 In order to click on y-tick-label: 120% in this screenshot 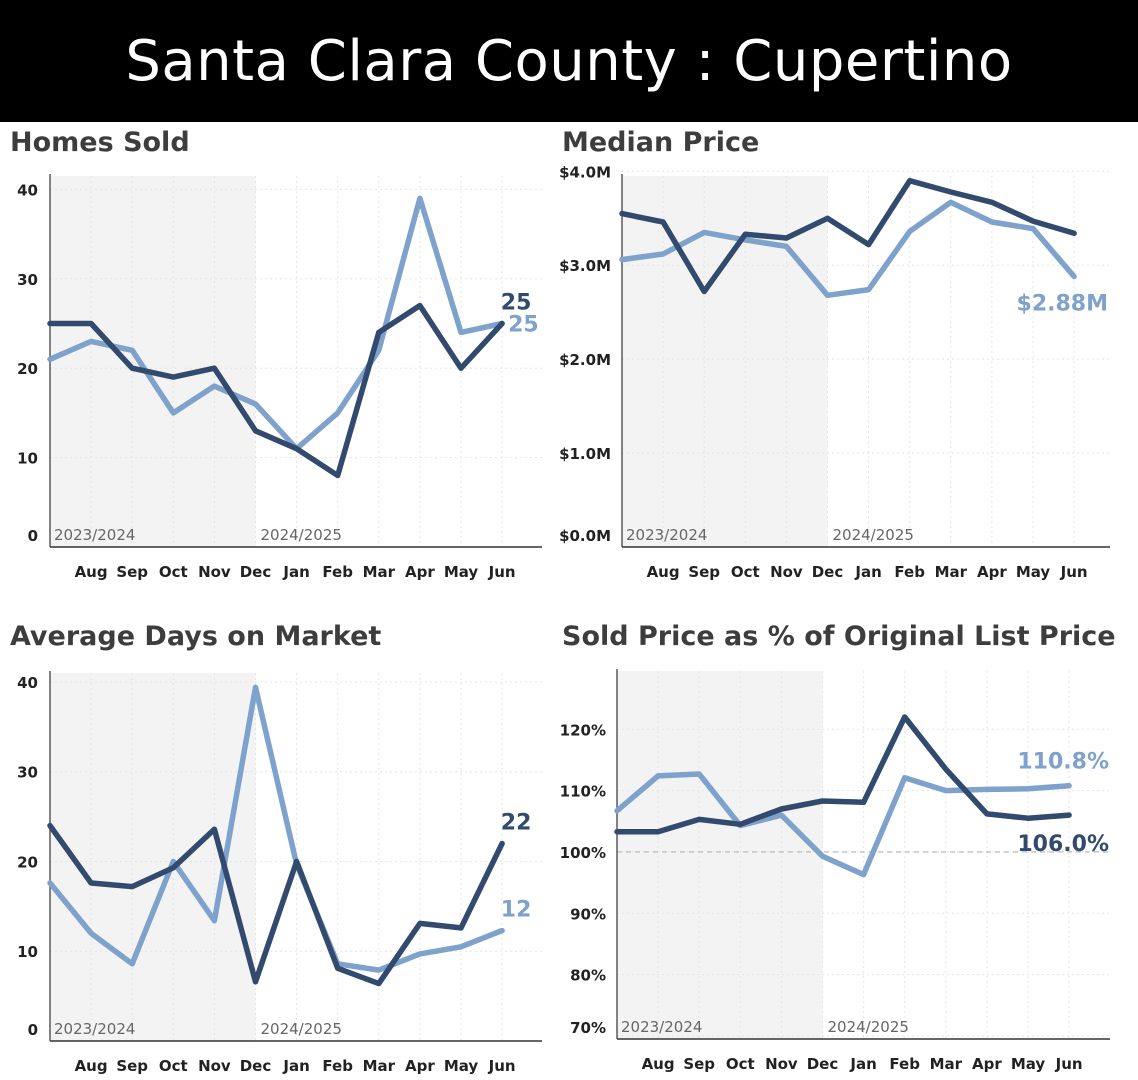, I will do `click(583, 730)`.